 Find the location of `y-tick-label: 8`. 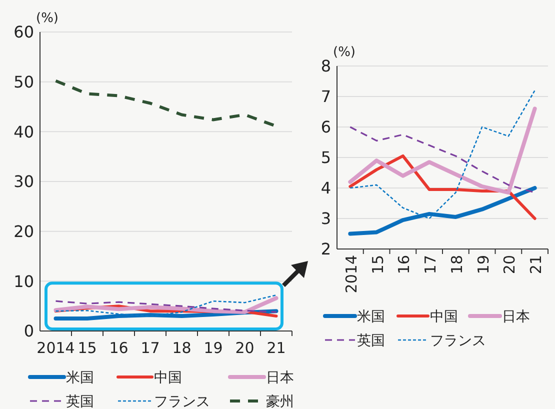

y-tick-label: 8 is located at coordinates (325, 66).